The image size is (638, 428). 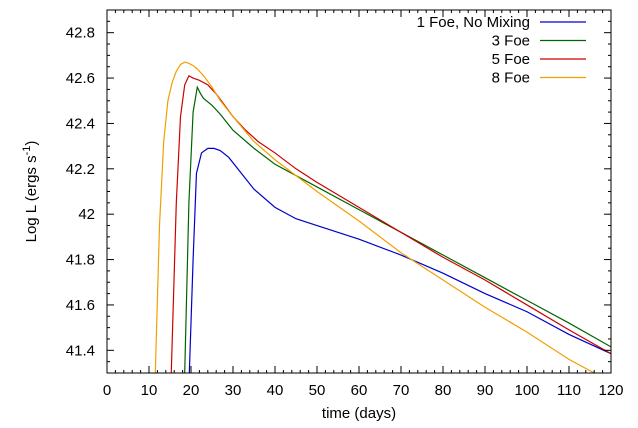 I want to click on x-tick-label: 50, so click(x=317, y=390).